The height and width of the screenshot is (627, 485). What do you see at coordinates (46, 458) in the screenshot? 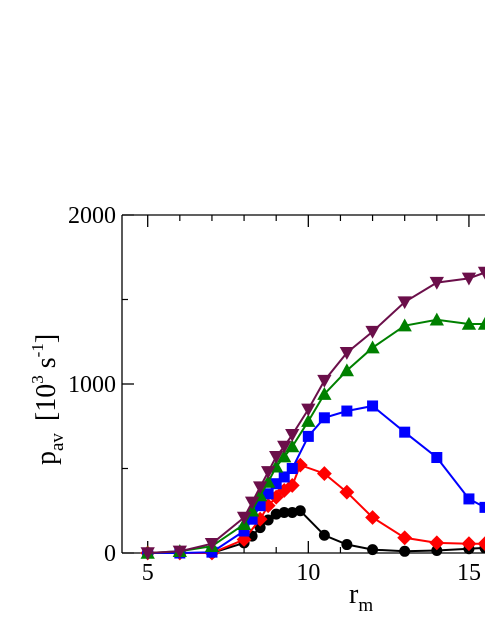
I see `y-axis-label-main: p` at bounding box center [46, 458].